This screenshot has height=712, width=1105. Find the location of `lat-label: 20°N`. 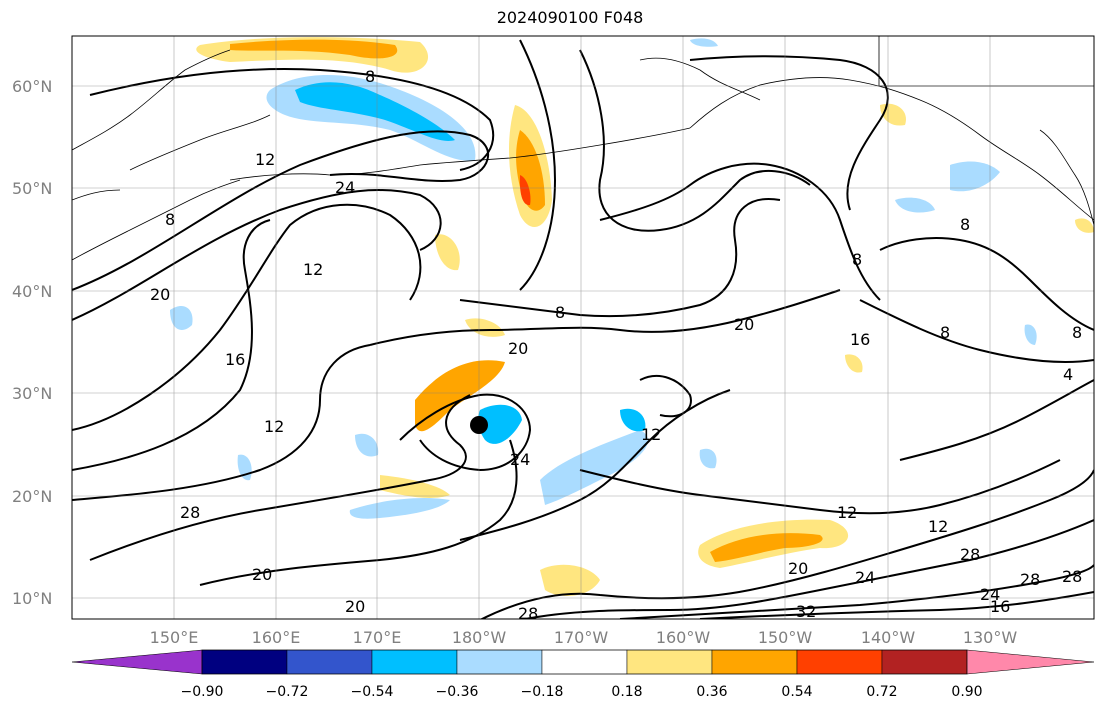

lat-label: 20°N is located at coordinates (32, 496).